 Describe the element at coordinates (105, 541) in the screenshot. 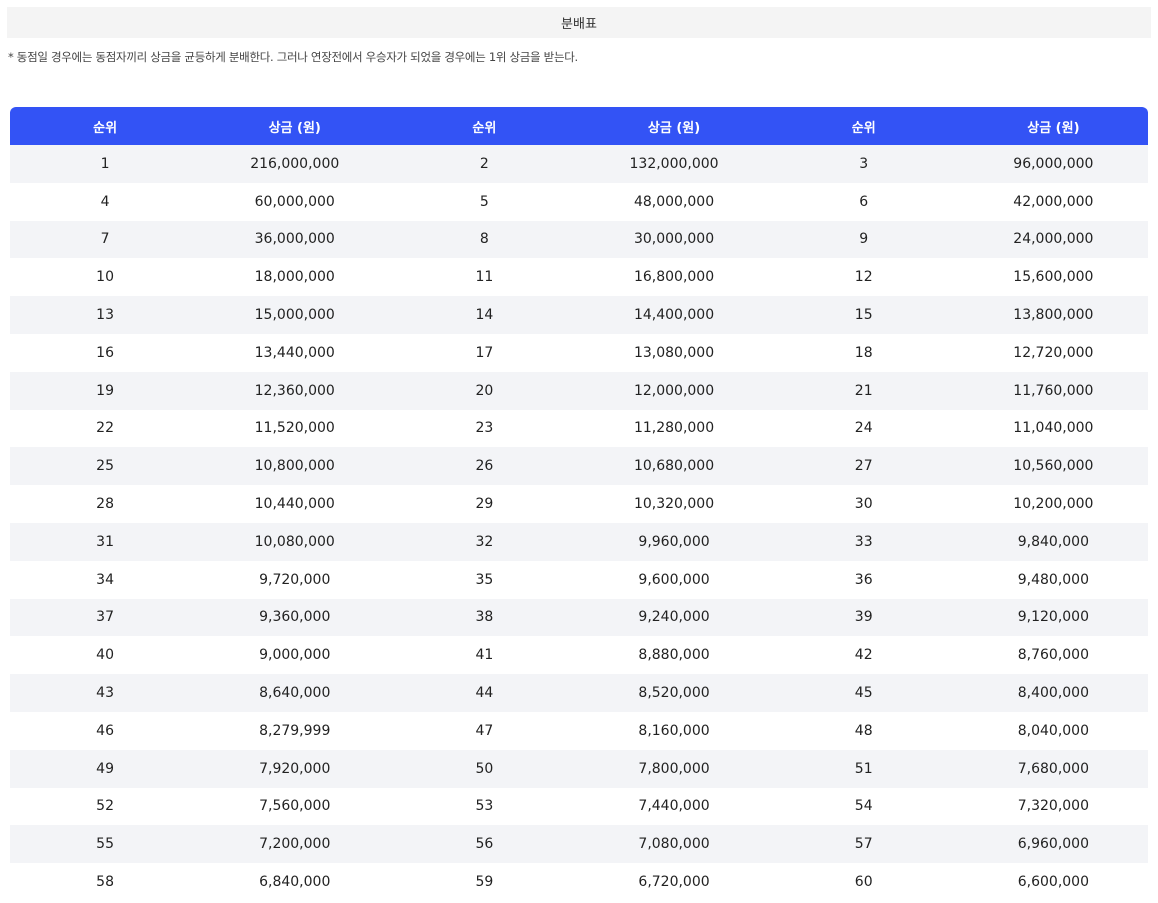

I see `rank-cell: 31` at that location.